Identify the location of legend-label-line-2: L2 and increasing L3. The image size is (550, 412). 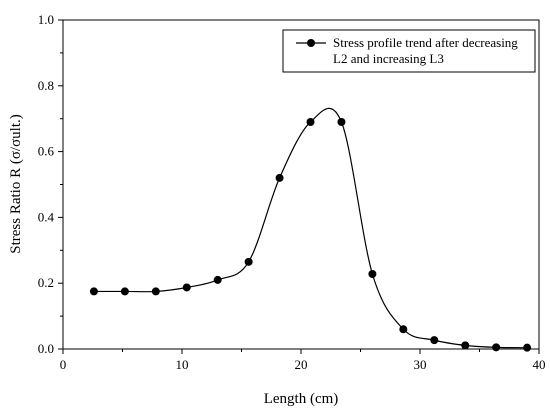
(388, 58).